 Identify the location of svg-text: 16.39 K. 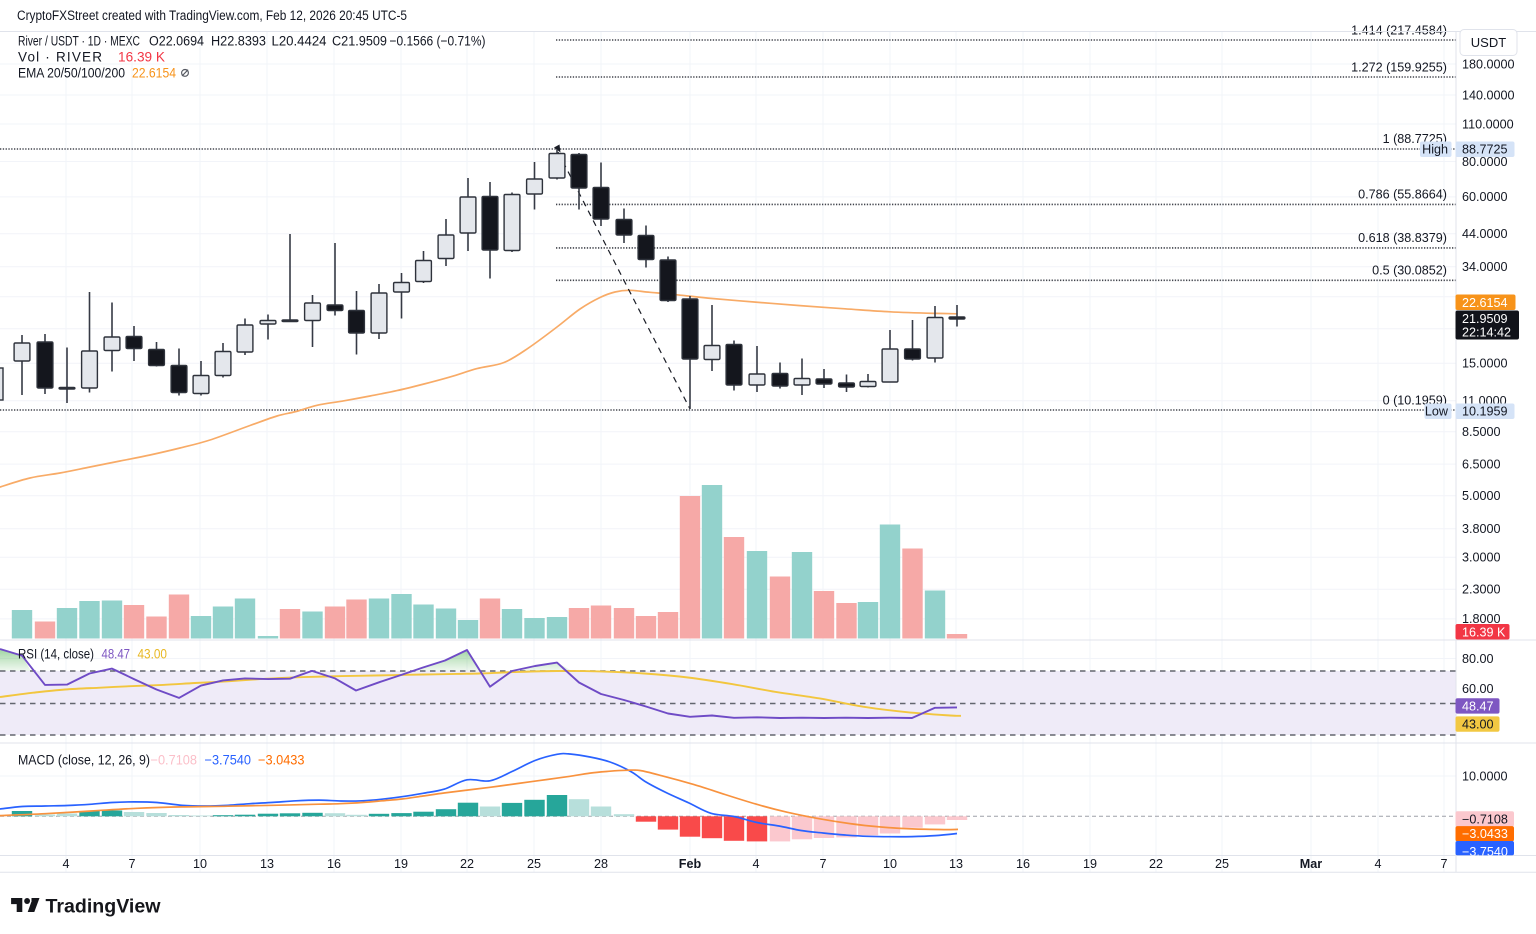
(1484, 632).